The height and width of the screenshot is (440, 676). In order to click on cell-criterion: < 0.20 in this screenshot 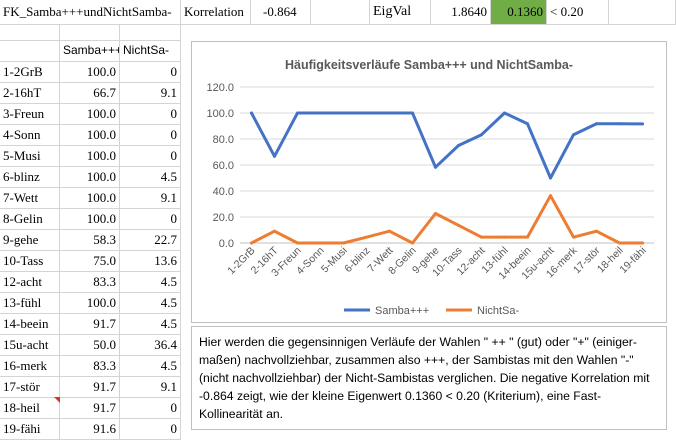, I will do `click(578, 12)`.